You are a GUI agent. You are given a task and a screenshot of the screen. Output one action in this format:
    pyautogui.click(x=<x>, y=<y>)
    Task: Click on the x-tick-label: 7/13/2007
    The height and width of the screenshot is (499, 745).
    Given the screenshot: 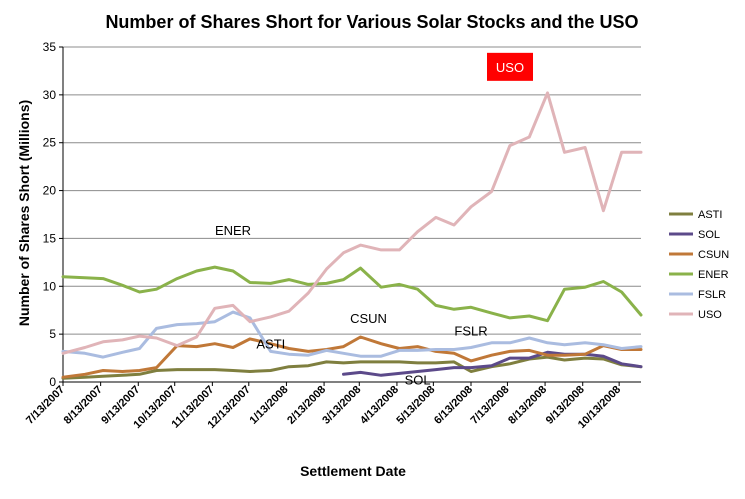 What is the action you would take?
    pyautogui.click(x=45, y=405)
    